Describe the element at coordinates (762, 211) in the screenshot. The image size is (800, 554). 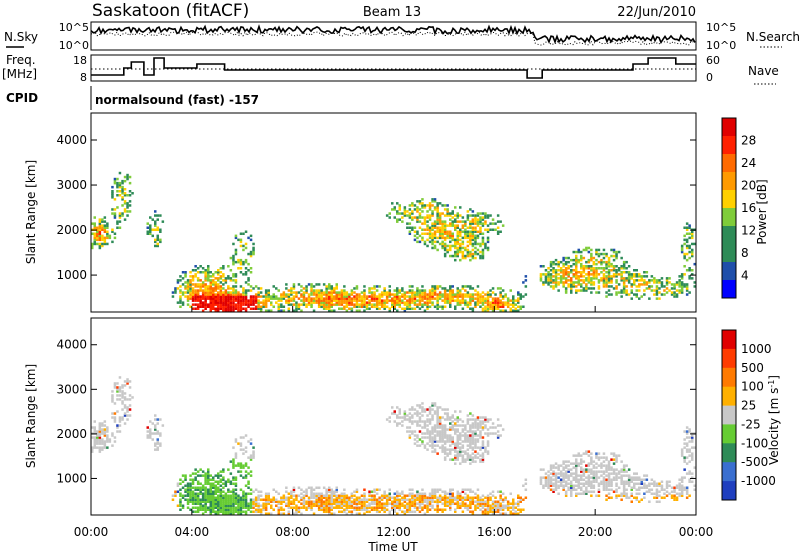
I see `power-colorbar-label: Power [dB]` at that location.